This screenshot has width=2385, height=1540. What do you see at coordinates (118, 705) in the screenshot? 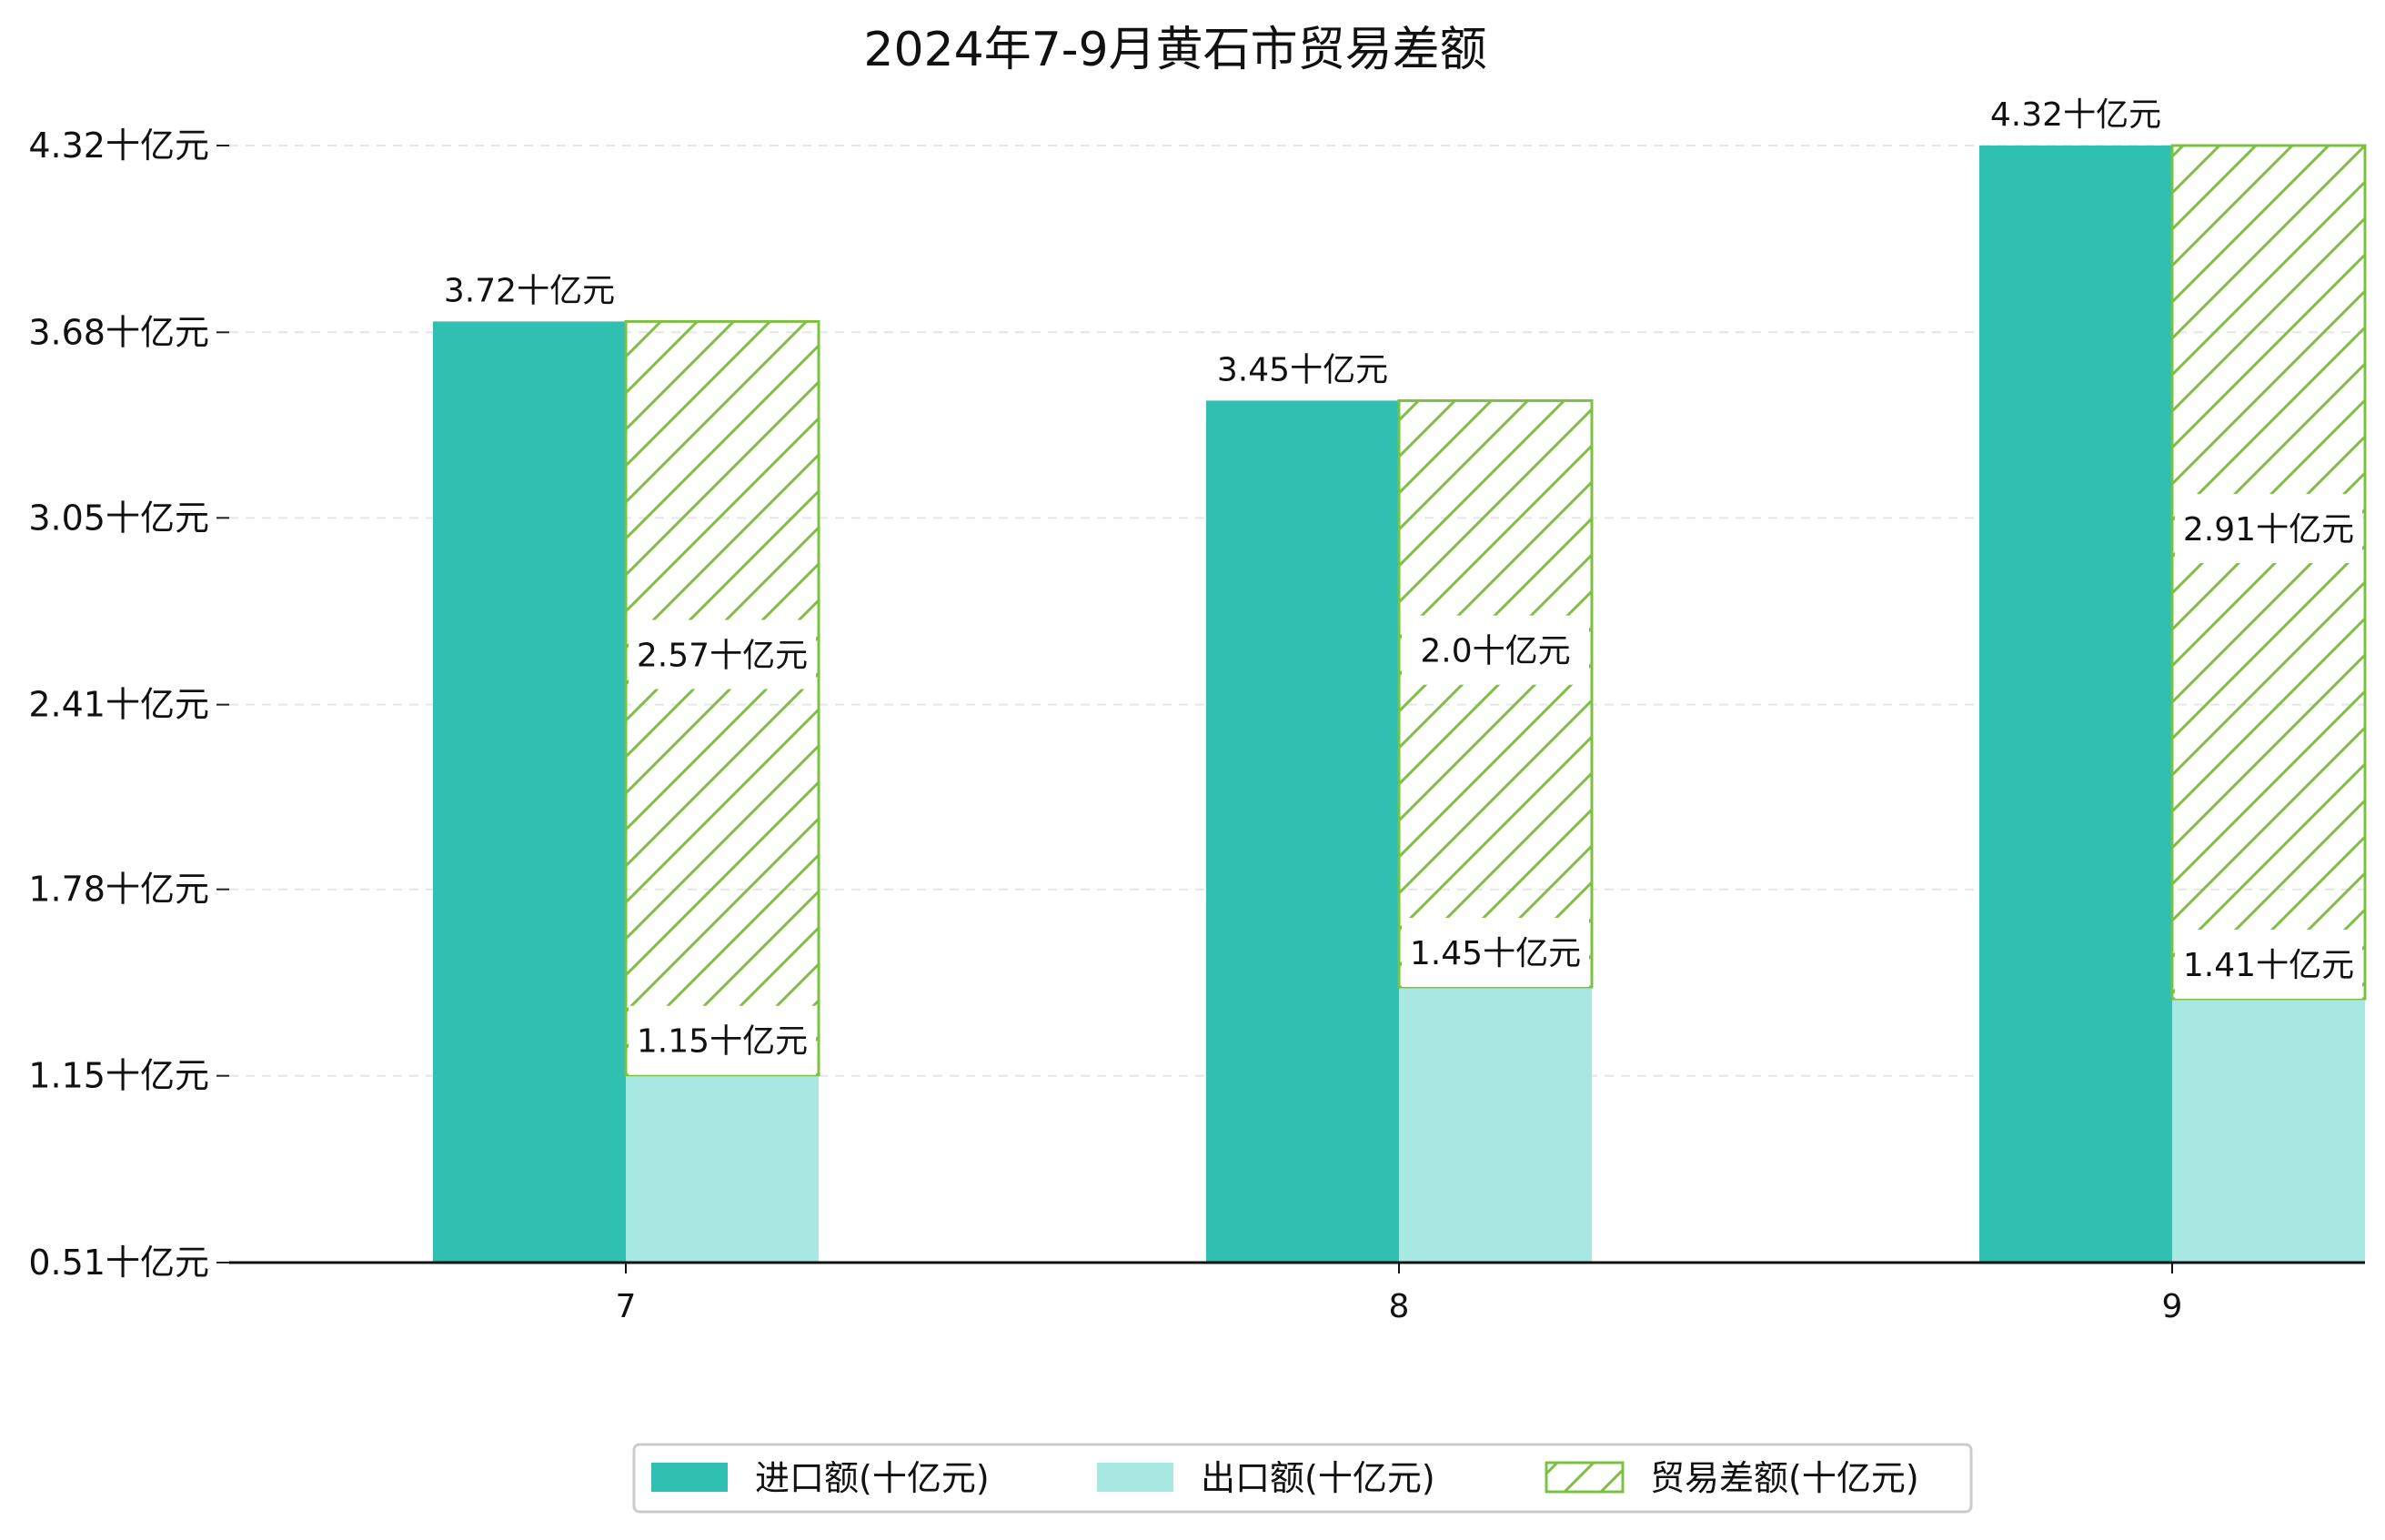
I see `y-tick-label: 2.41十亿元` at bounding box center [118, 705].